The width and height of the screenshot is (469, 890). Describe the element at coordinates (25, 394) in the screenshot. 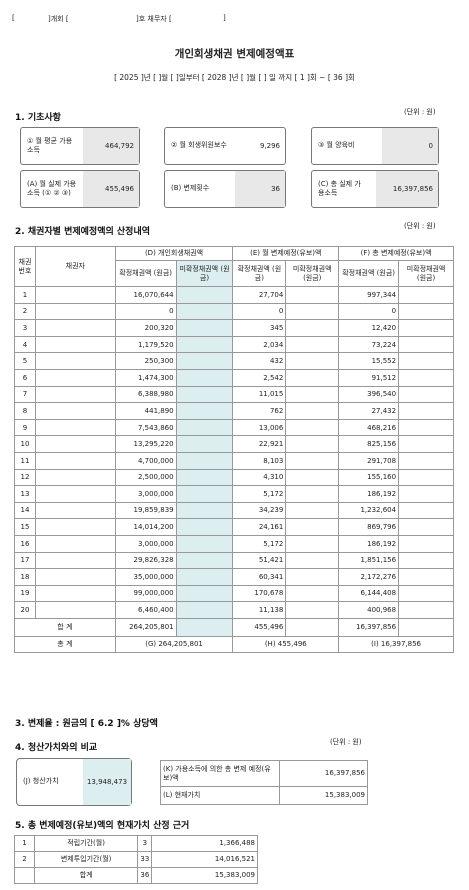

I see `row-no: 7` at that location.